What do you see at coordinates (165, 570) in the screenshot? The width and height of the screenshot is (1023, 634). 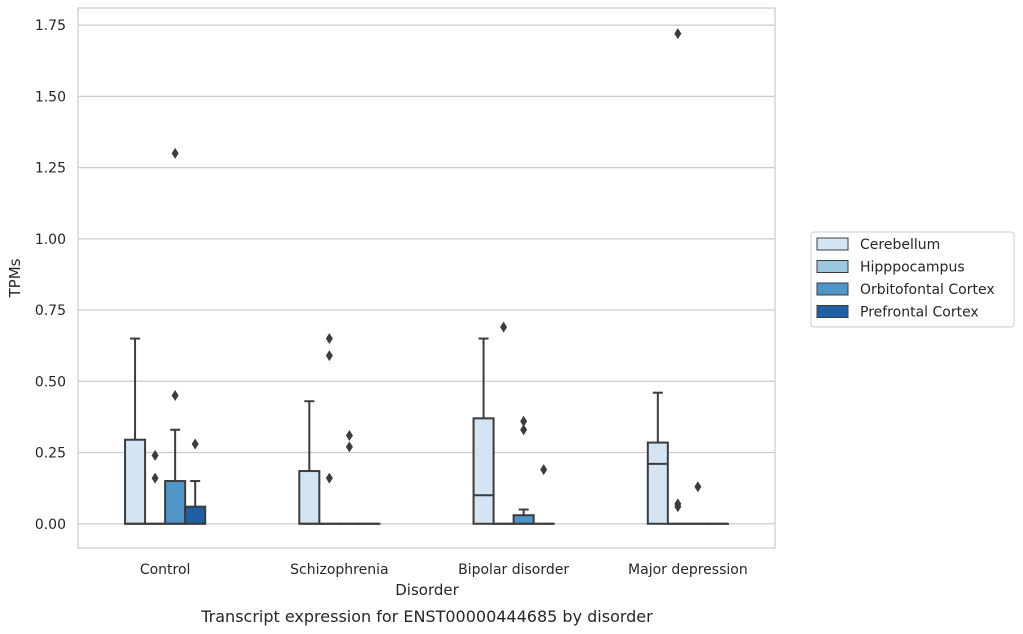 I see `x-tick-label: Control` at bounding box center [165, 570].